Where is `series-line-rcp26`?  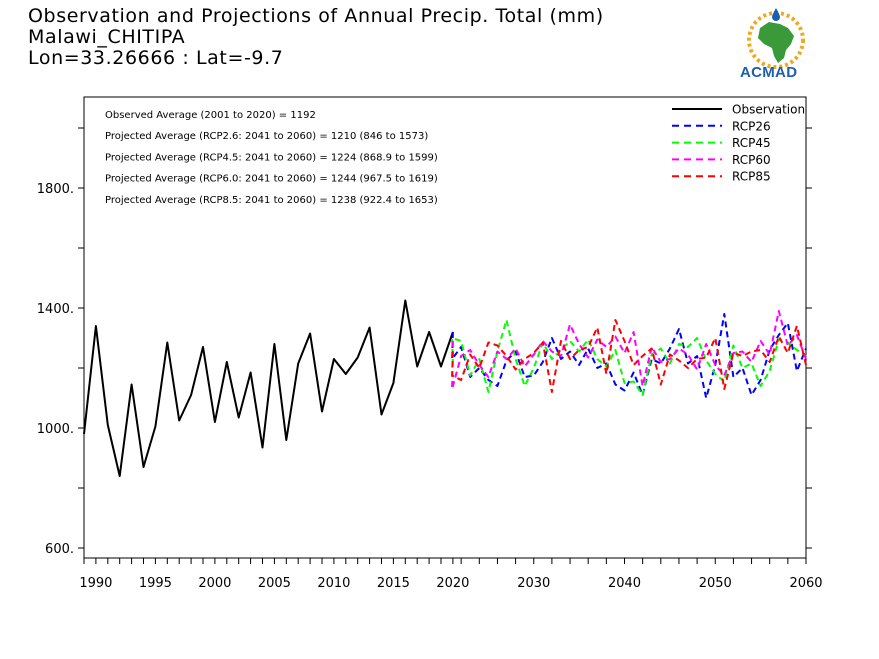
series-line-rcp26 is located at coordinates (629, 356).